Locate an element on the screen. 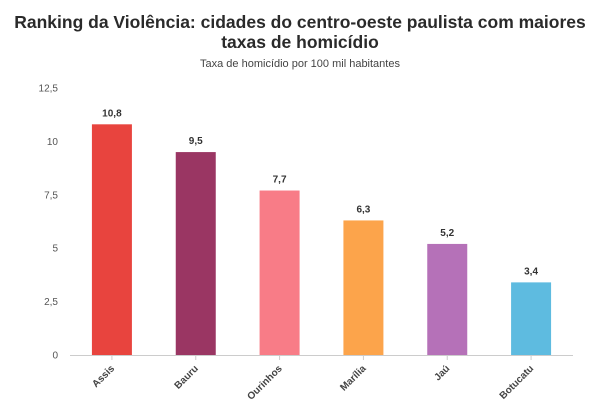  y-tick-label: 12,5 is located at coordinates (49, 89).